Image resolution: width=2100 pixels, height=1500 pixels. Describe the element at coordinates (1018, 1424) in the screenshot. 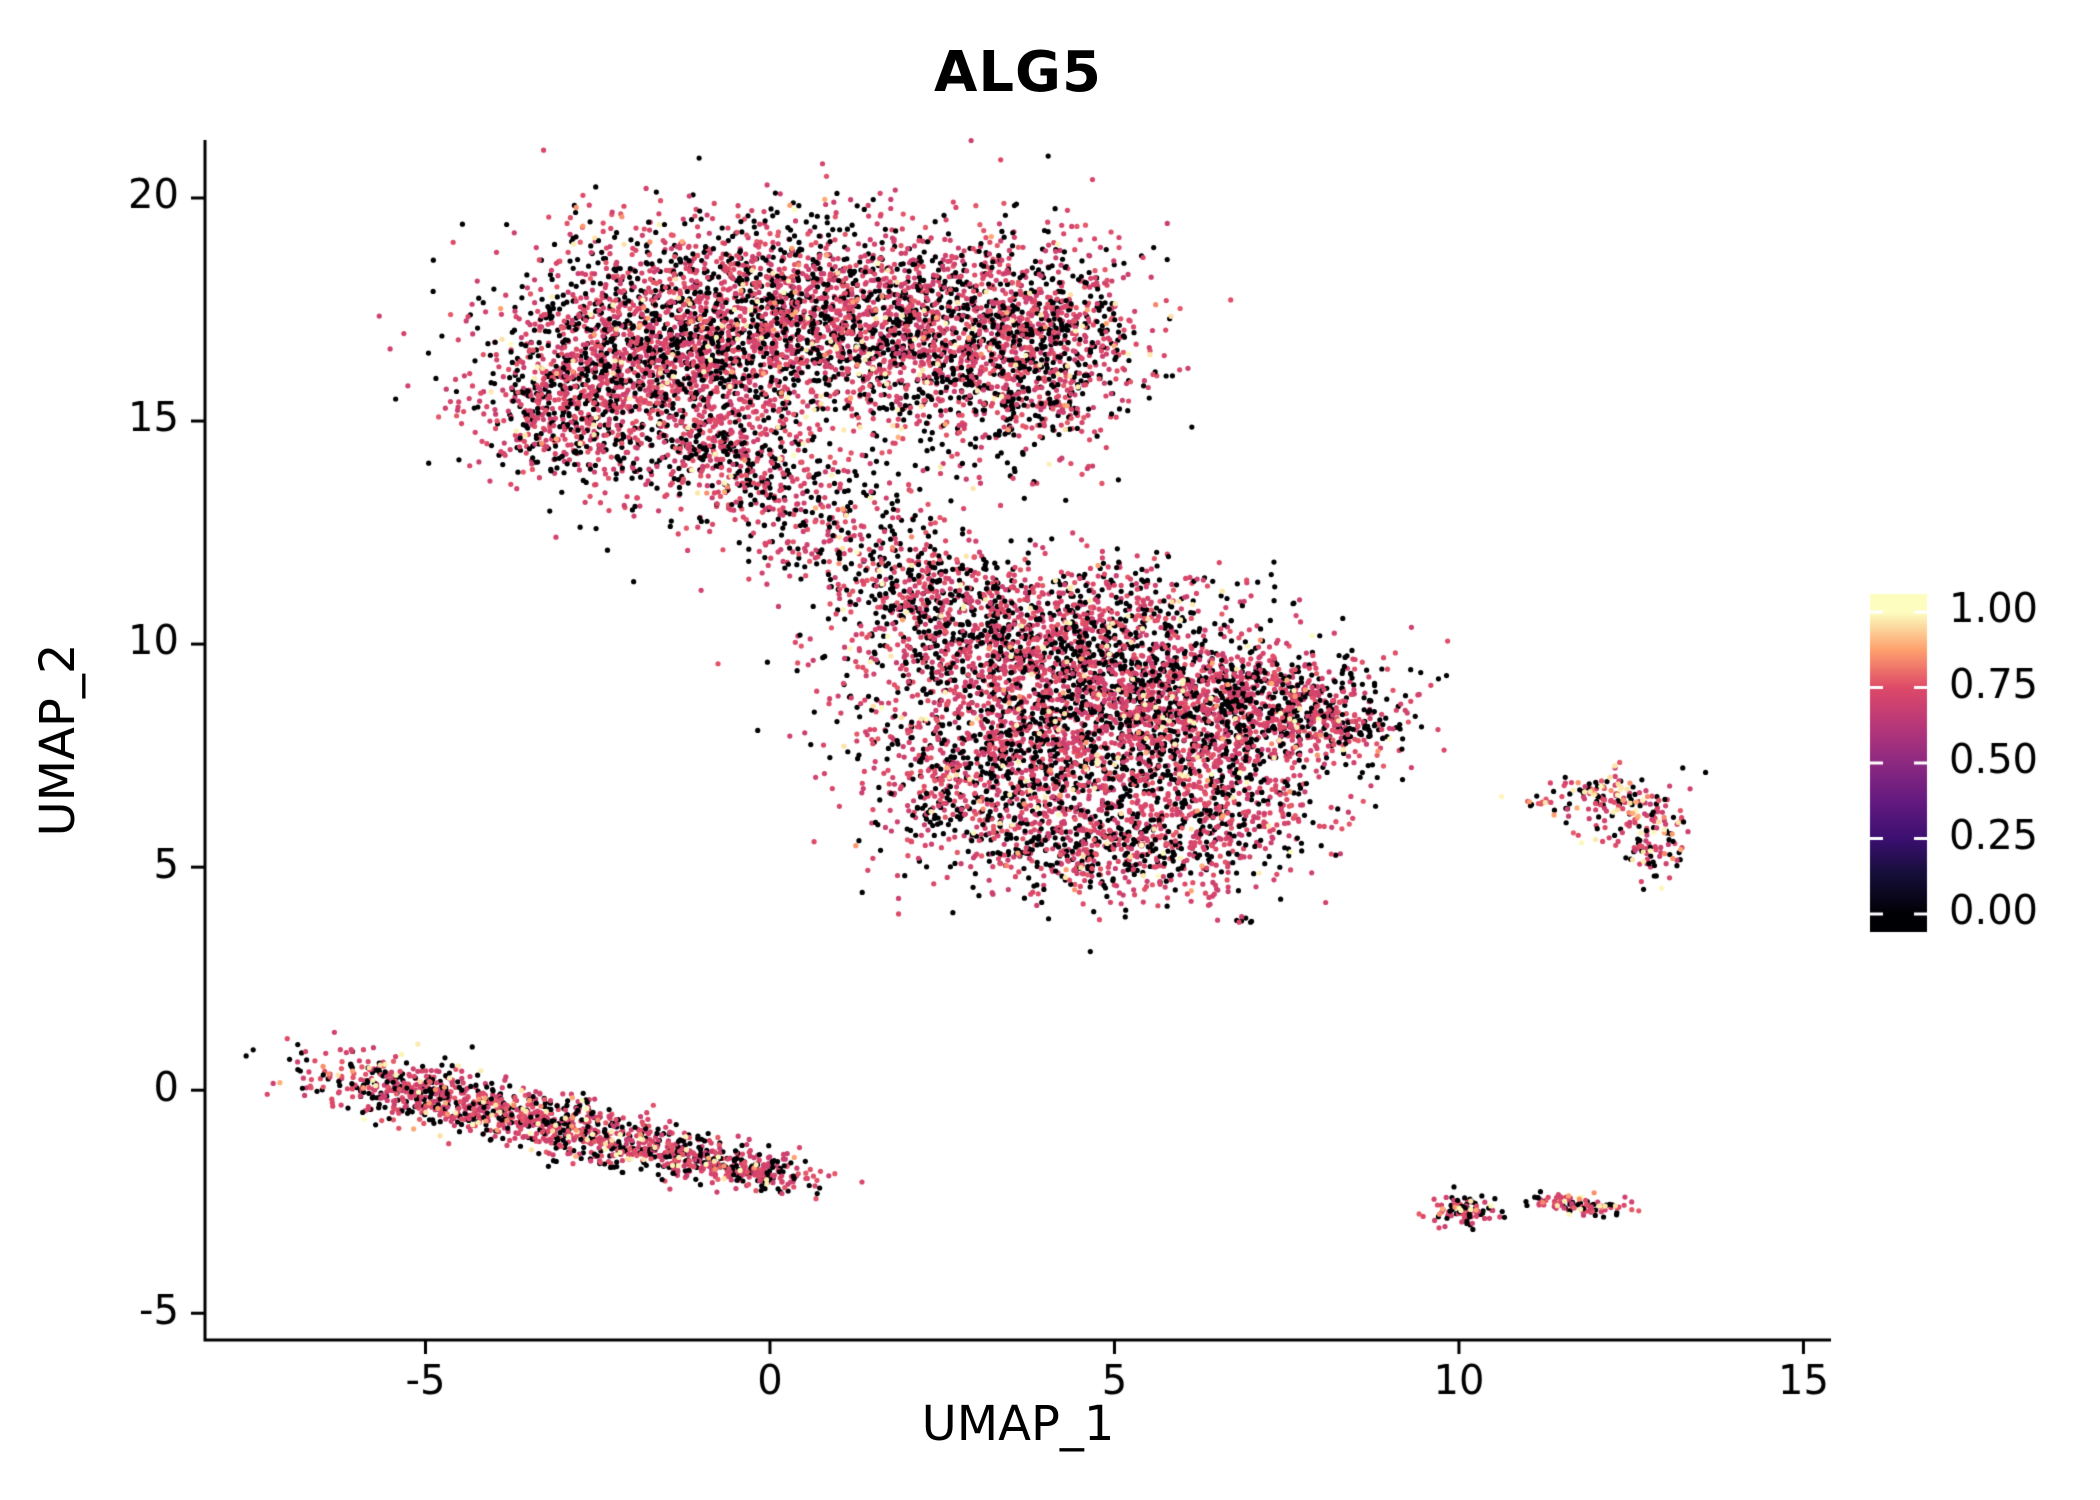

I see `x-axis-label: UMAP_1` at that location.